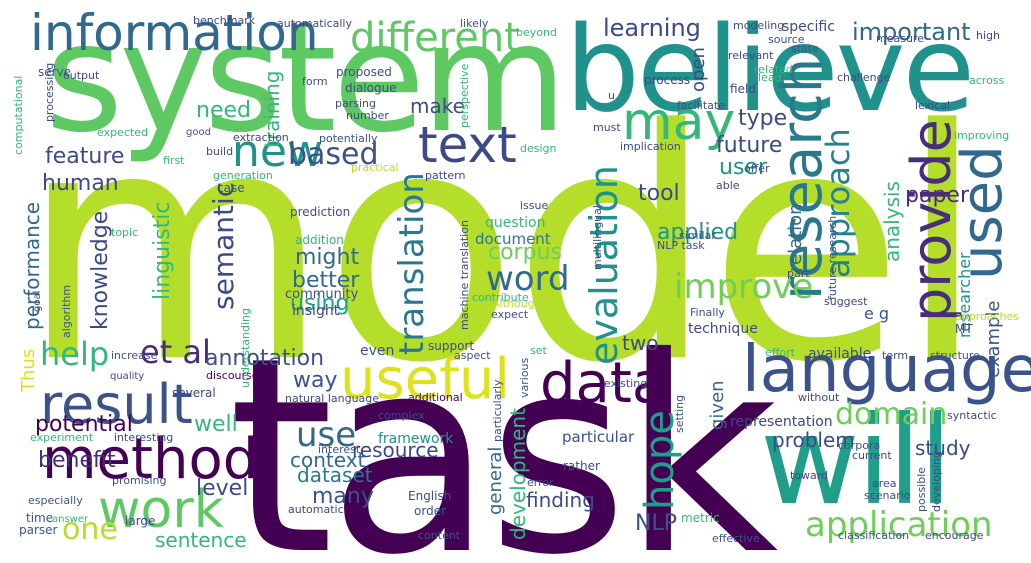  What do you see at coordinates (335, 475) in the screenshot?
I see `word-dataset: dataset` at bounding box center [335, 475].